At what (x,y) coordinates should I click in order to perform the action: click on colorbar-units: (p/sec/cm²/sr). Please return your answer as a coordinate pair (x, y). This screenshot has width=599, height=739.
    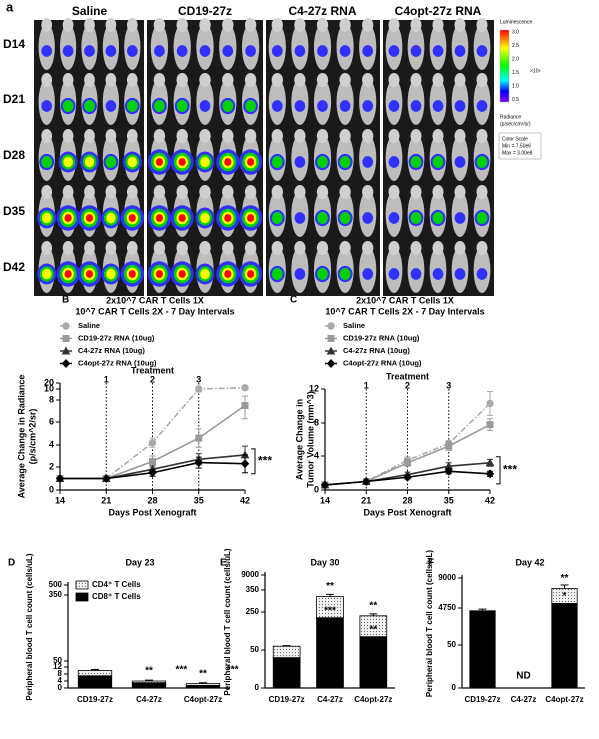
    Looking at the image, I should click on (515, 124).